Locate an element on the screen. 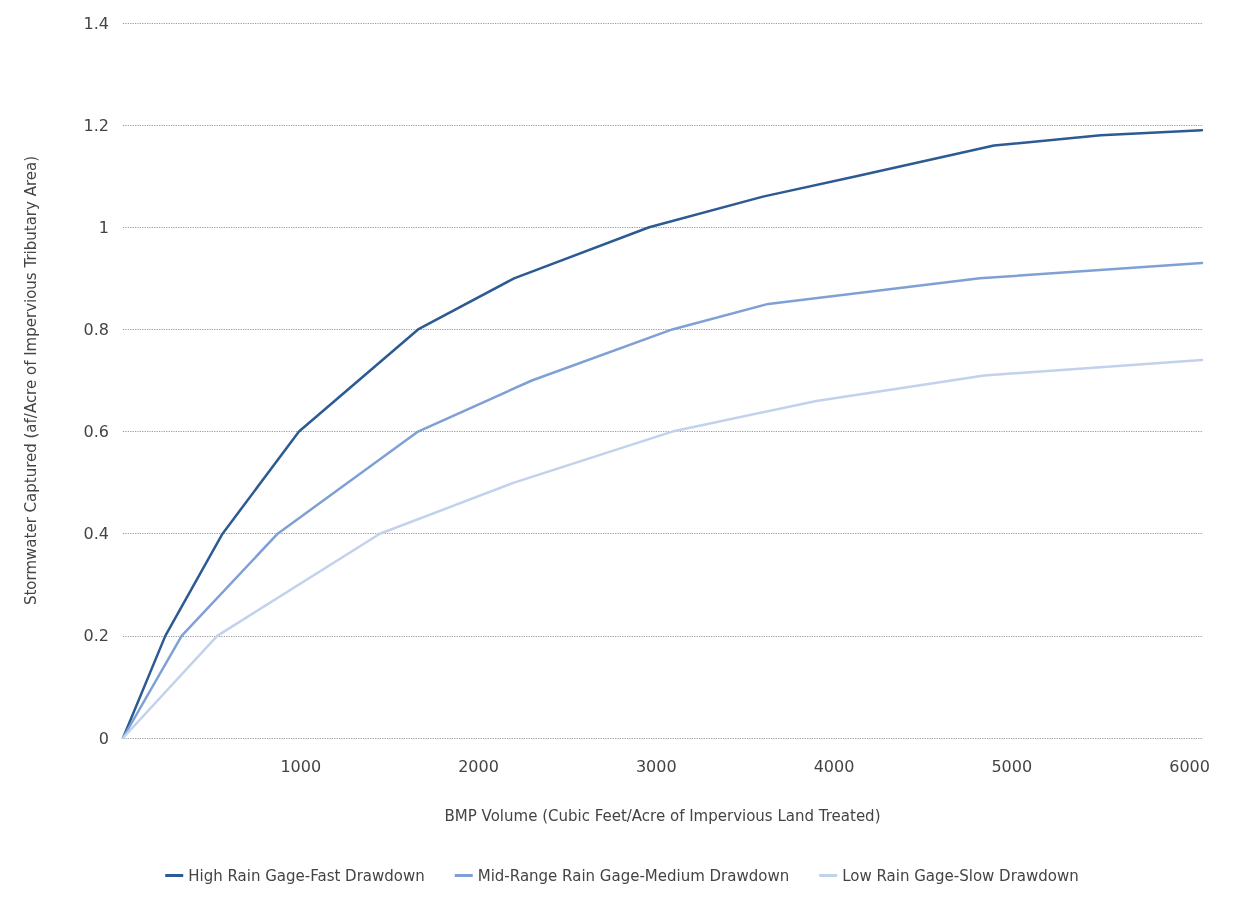 This screenshot has height=907, width=1244. x-tick-label: 3000 is located at coordinates (656, 766).